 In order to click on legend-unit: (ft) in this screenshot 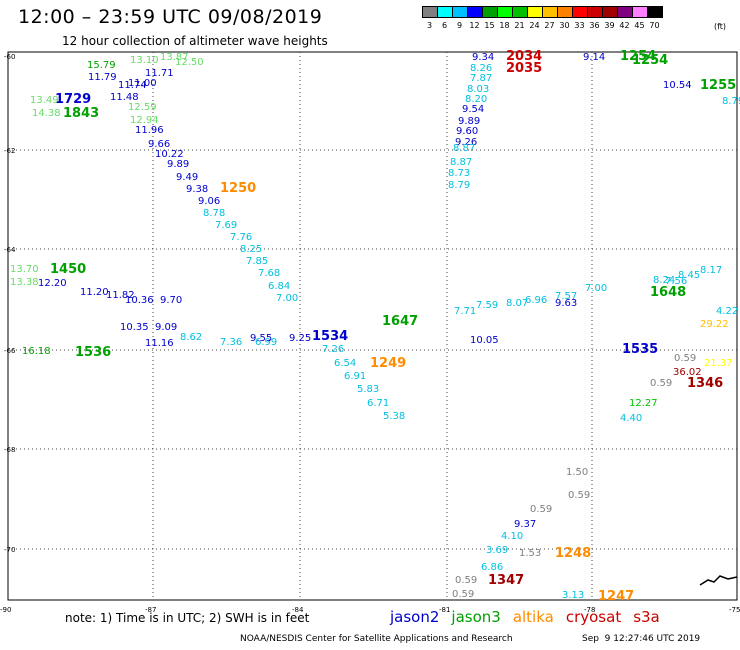, I will do `click(720, 26)`.